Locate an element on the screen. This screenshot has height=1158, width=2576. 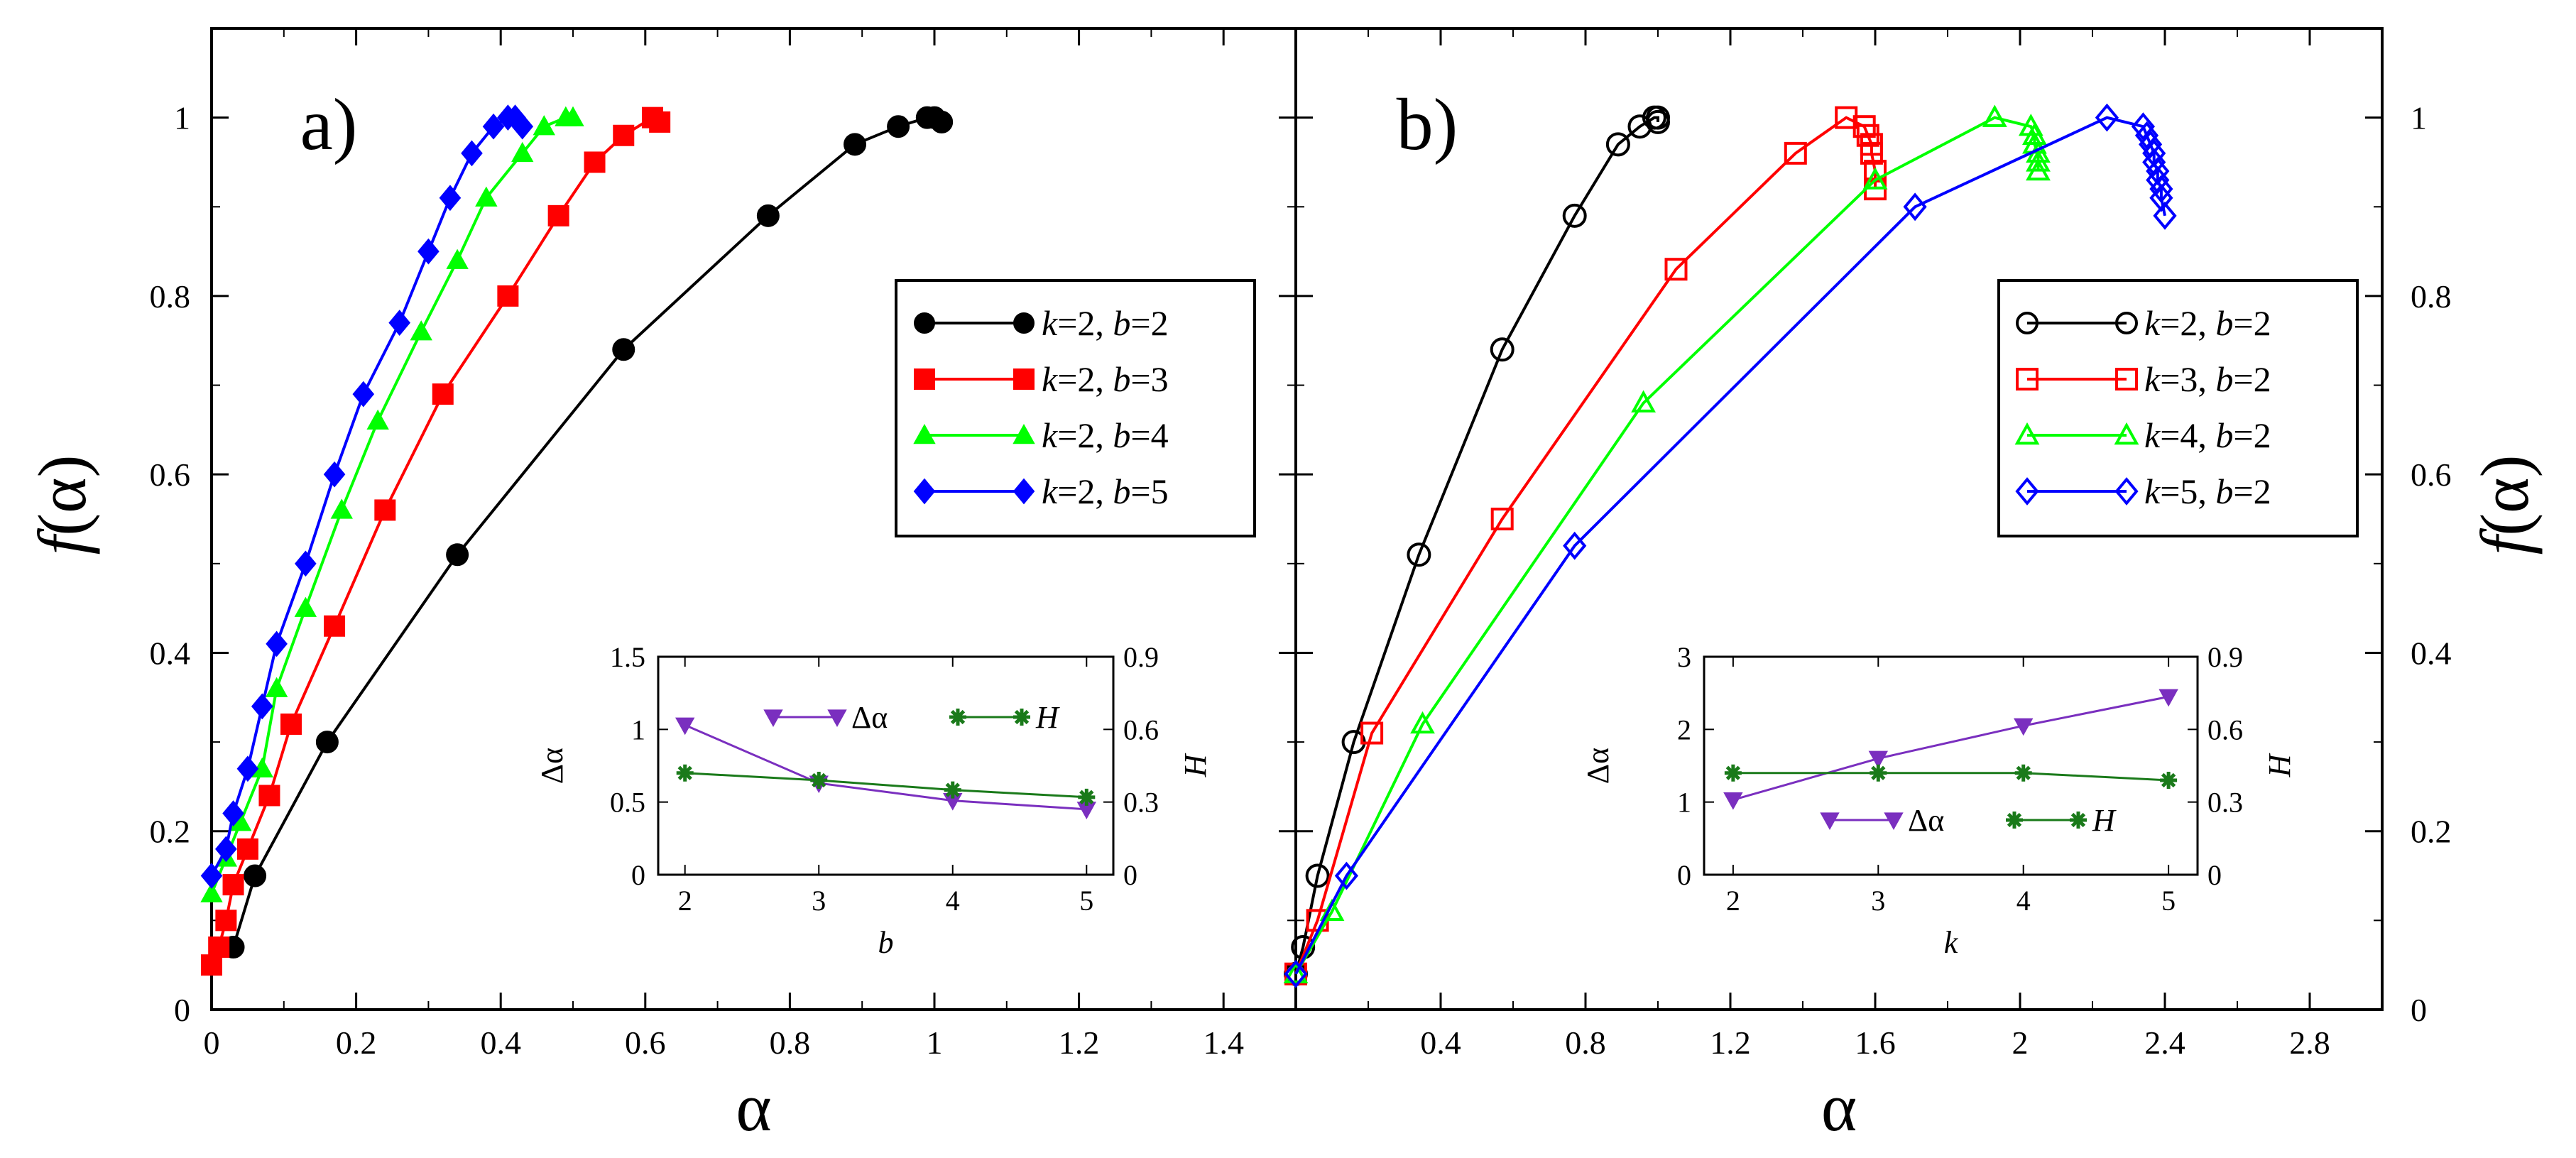
inset-legend-entry: H is located at coordinates (2061, 820).